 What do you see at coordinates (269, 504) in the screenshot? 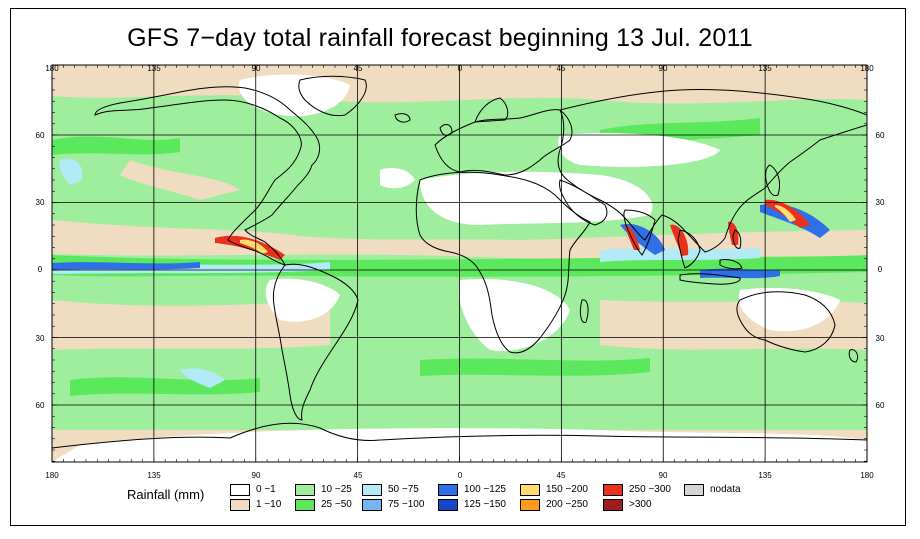
I see `legend-label: 1 −10` at bounding box center [269, 504].